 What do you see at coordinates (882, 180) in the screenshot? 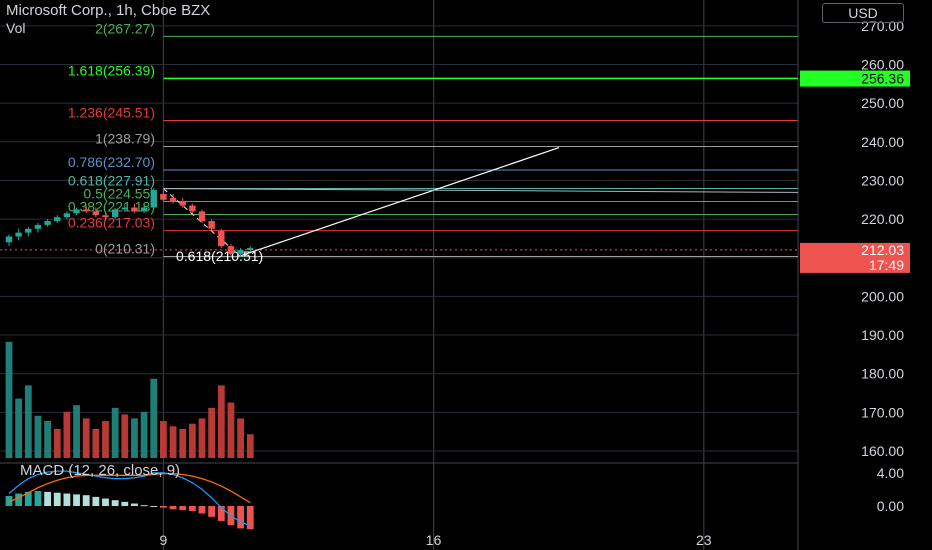
I see `price-tick-4: 230.00` at bounding box center [882, 180].